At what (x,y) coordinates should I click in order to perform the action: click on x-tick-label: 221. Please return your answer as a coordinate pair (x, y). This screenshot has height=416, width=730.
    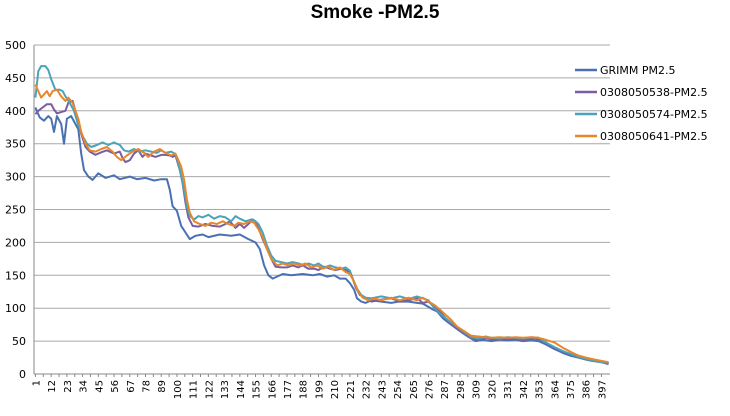
    Looking at the image, I should click on (351, 389).